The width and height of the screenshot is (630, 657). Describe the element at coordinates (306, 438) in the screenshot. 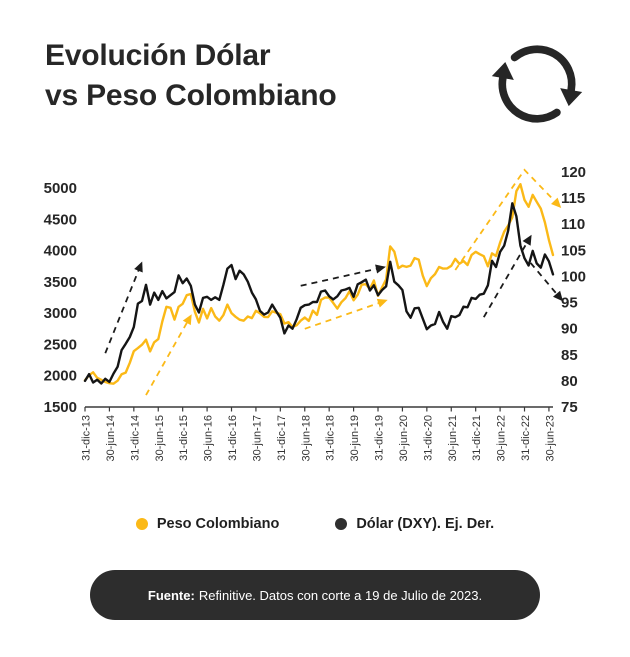

I see `x-tick-label: 30-jun-18` at that location.